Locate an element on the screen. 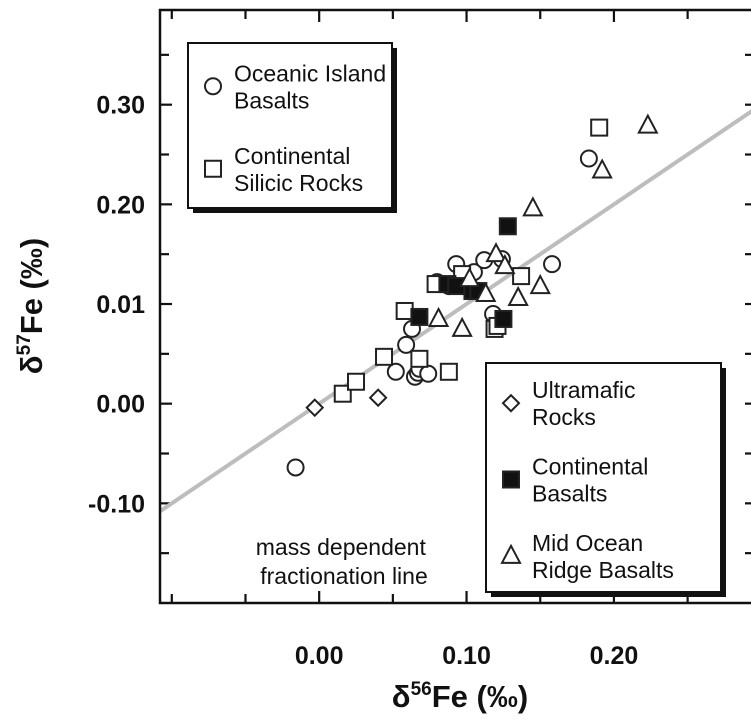  legend-label-line: Ultramafic is located at coordinates (584, 390).